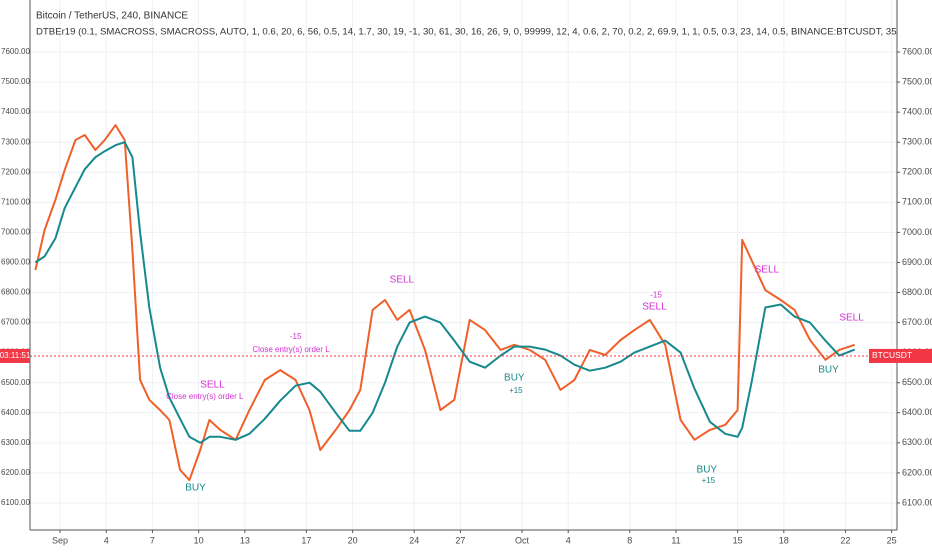 This screenshot has width=932, height=555. I want to click on y-tick-label-left: 7300.00, so click(15, 141).